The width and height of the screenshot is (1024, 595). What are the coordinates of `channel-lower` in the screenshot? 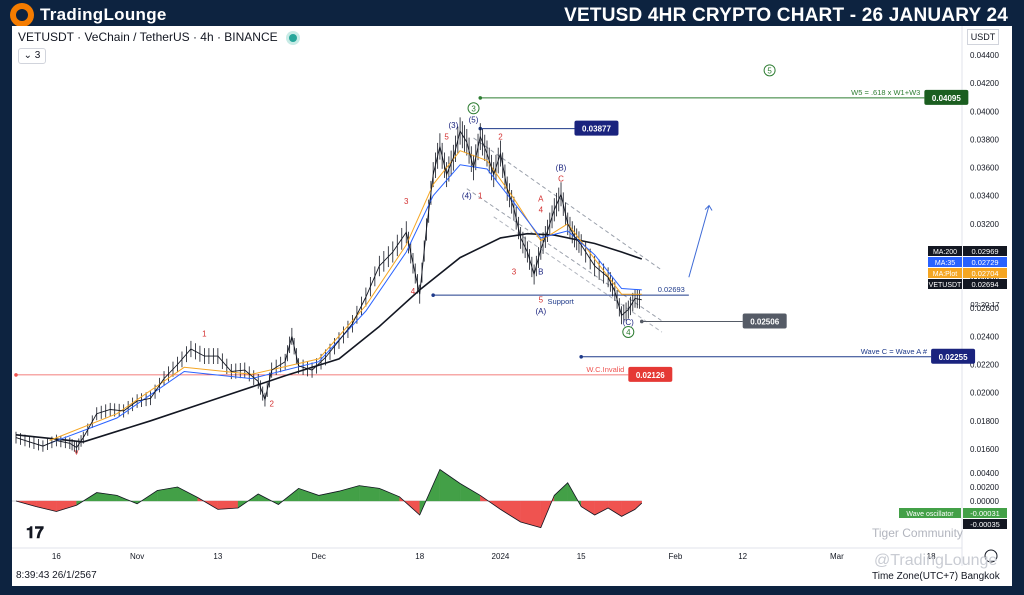 It's located at (564, 255).